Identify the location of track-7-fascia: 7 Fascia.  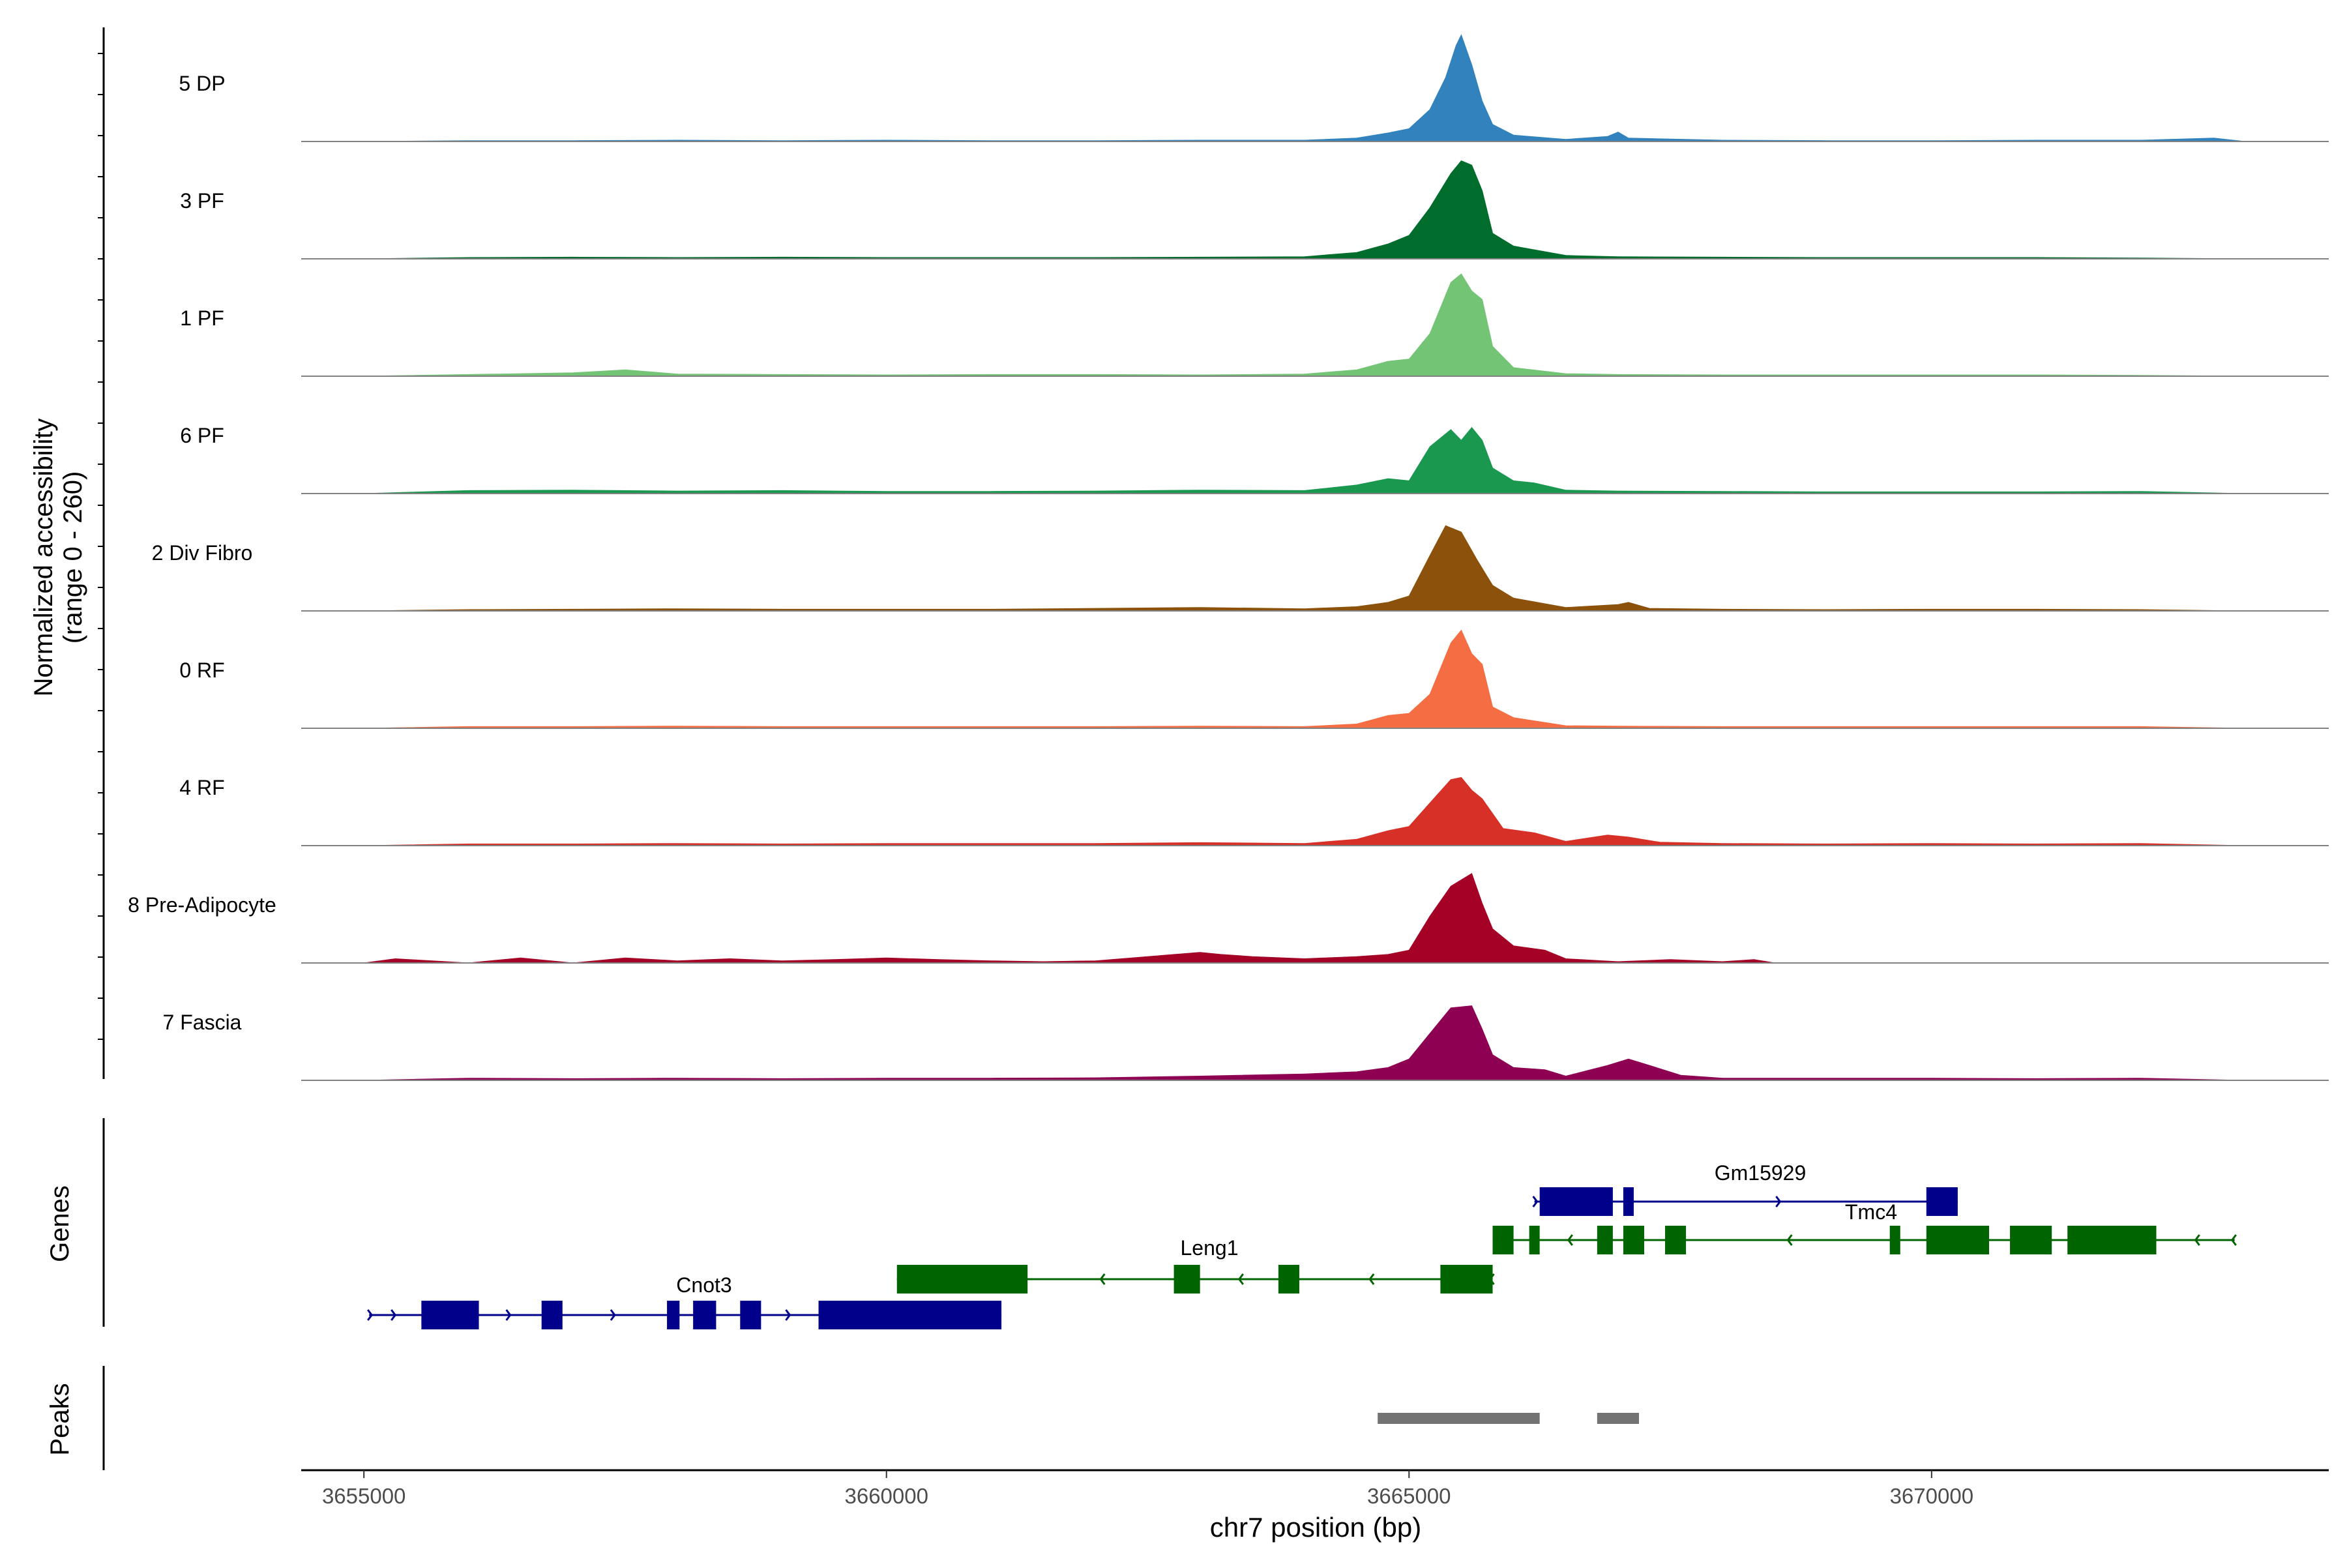
(1246, 1043).